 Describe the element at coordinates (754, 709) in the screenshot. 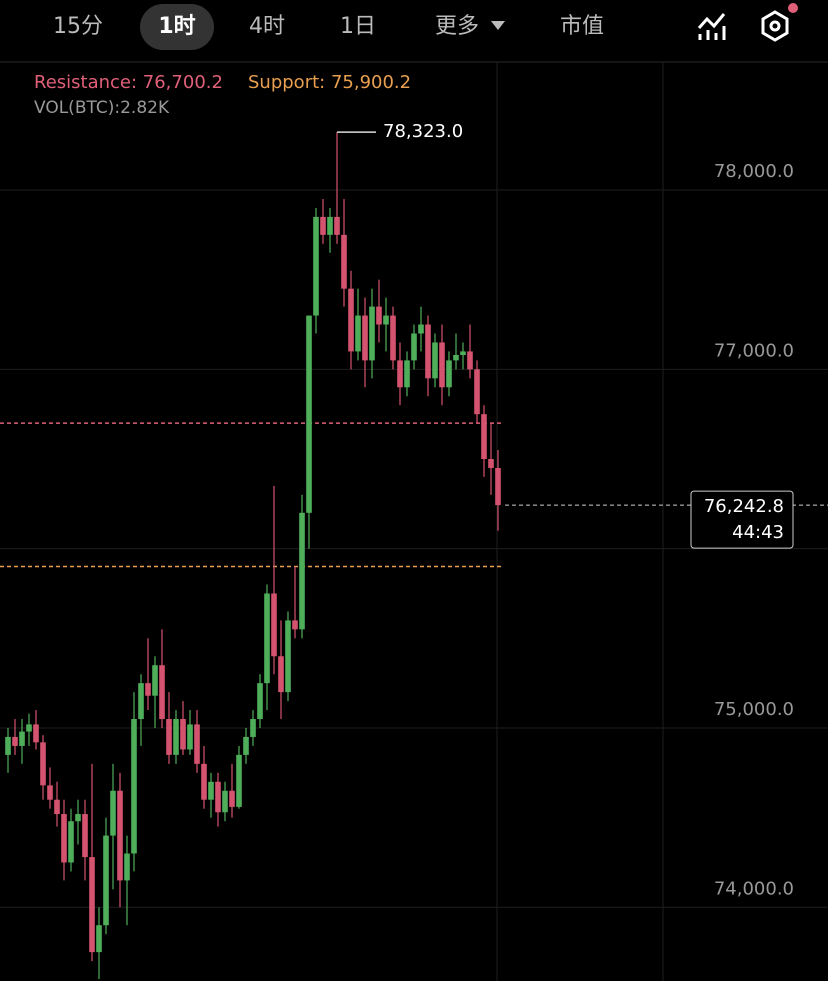

I see `y-tick-label: 75,000.0` at that location.